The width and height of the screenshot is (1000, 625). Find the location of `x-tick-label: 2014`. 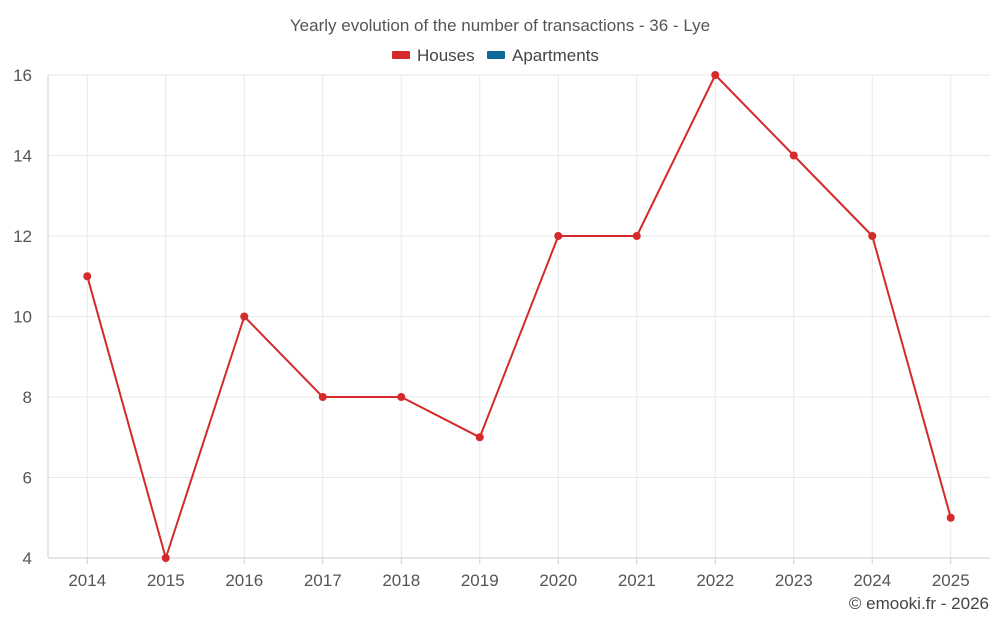

x-tick-label: 2014 is located at coordinates (87, 580).